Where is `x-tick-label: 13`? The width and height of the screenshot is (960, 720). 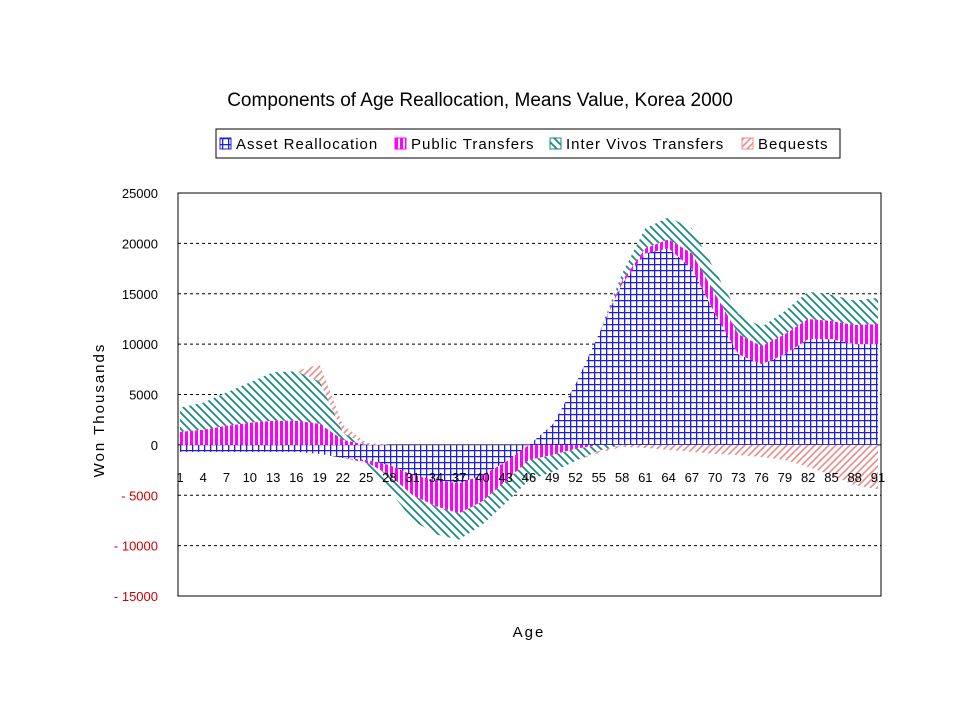 x-tick-label: 13 is located at coordinates (273, 477).